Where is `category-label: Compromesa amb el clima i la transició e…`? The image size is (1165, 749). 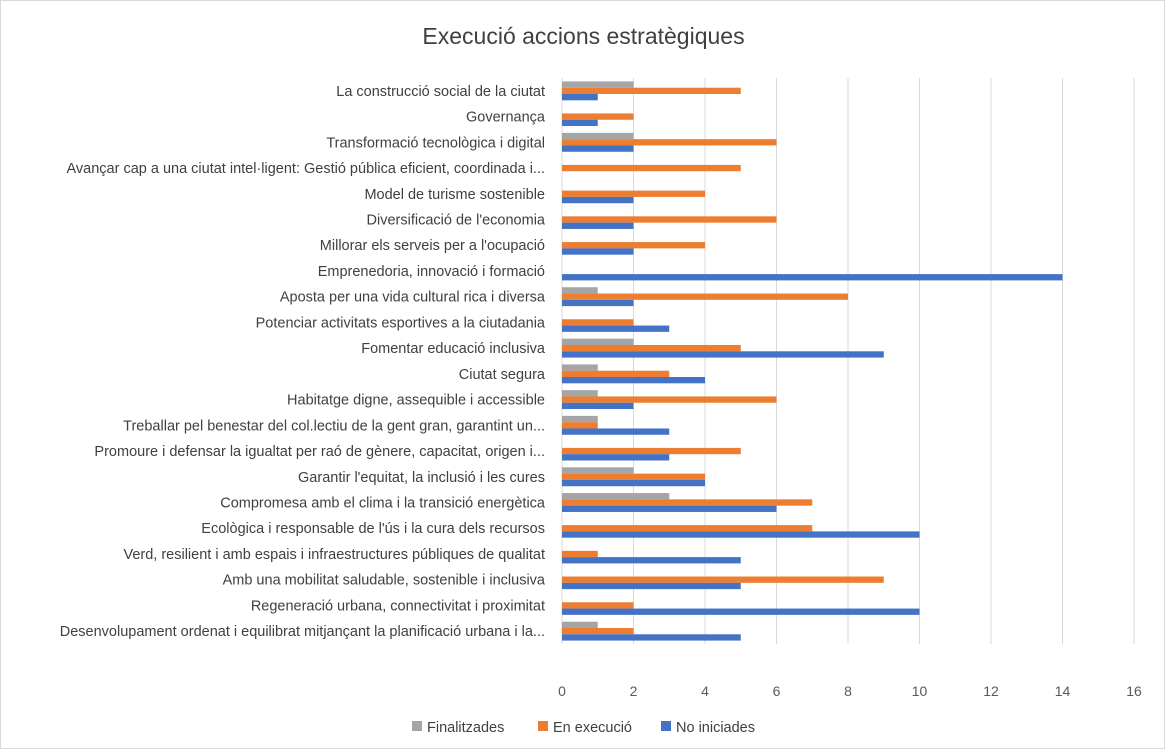
category-label: Compromesa amb el clima i la transició e… is located at coordinates (383, 504).